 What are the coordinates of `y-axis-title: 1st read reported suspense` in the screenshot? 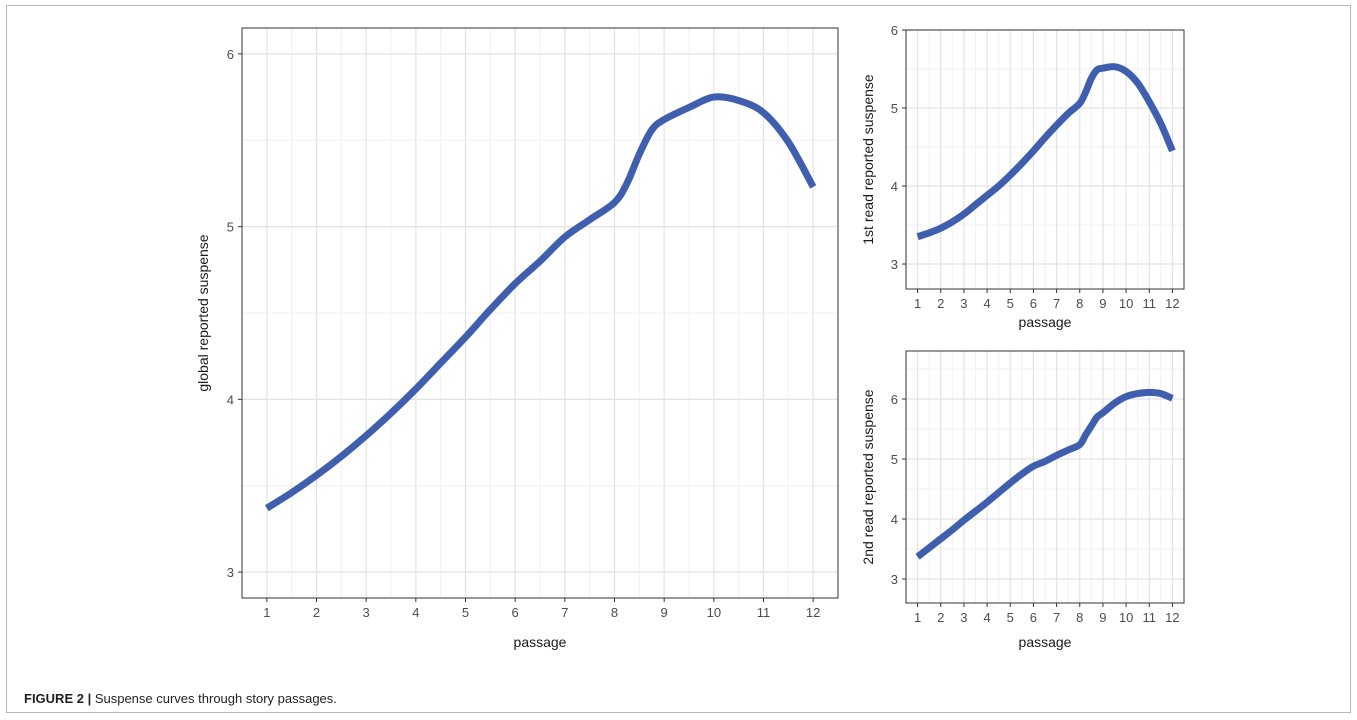 It's located at (868, 159).